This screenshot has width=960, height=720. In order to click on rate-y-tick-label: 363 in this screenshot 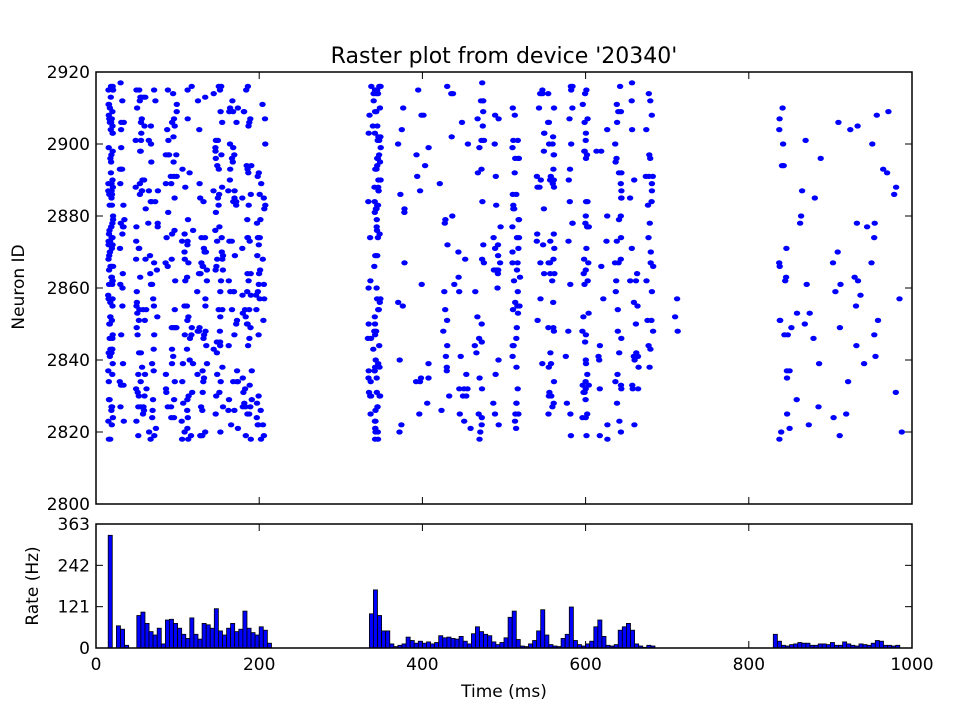, I will do `click(74, 525)`.